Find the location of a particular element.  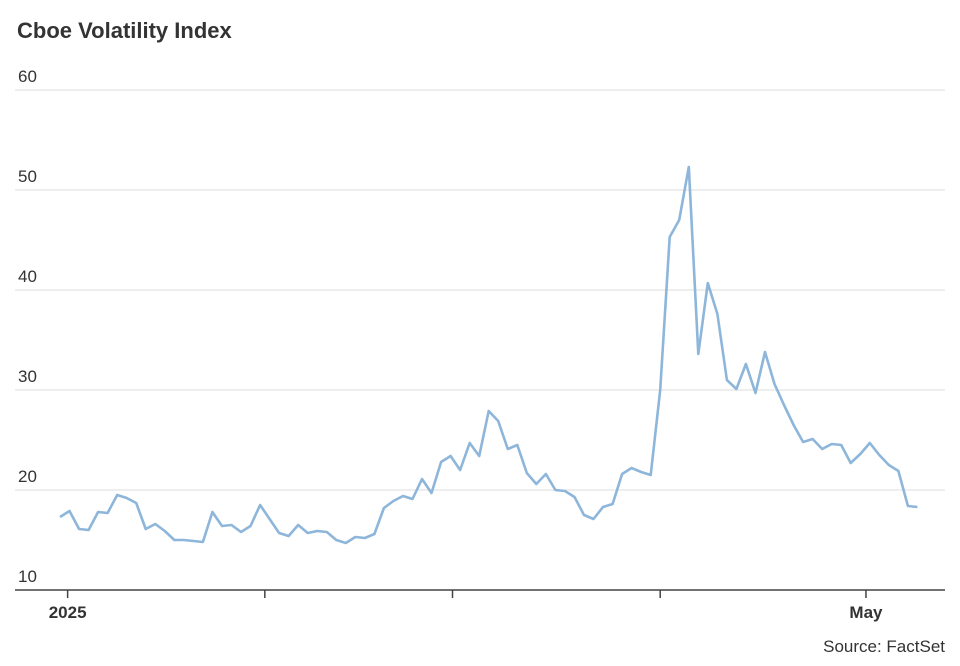

y-tick-label: 50 is located at coordinates (27, 176).